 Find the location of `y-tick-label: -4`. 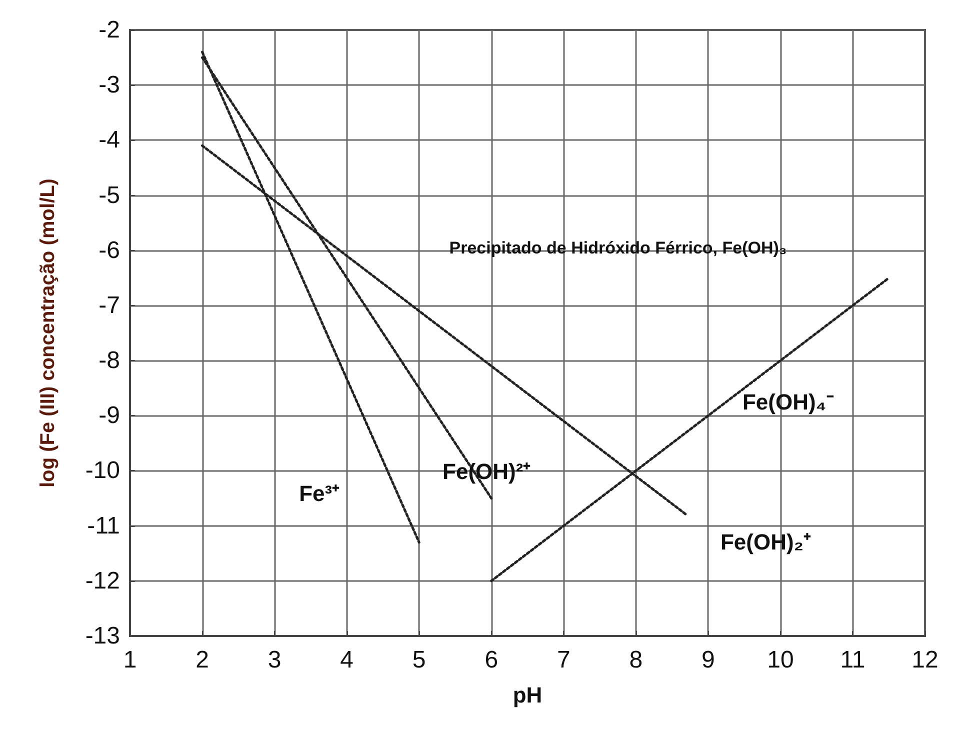

y-tick-label: -4 is located at coordinates (109, 140).